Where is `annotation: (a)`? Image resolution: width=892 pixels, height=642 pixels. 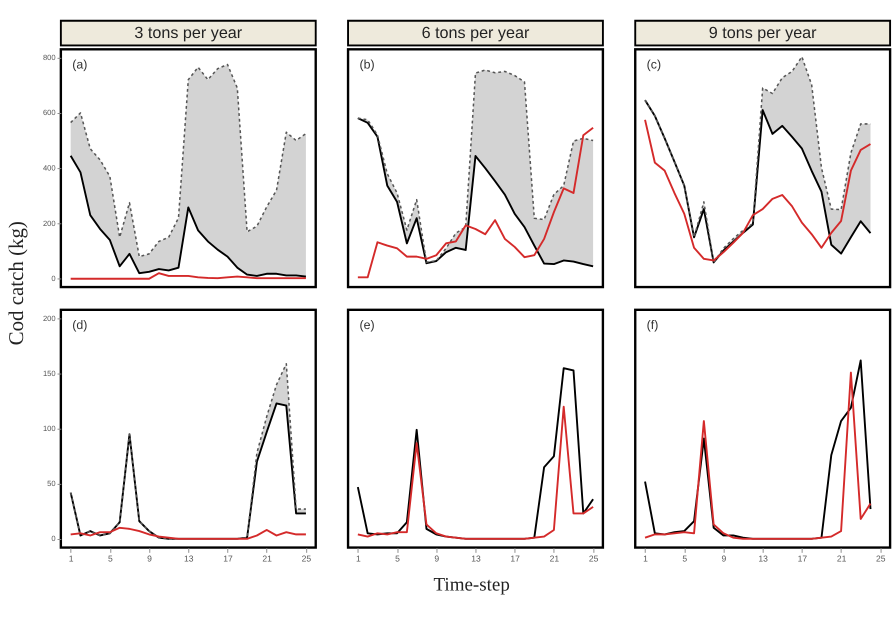
annotation: (a) is located at coordinates (80, 64).